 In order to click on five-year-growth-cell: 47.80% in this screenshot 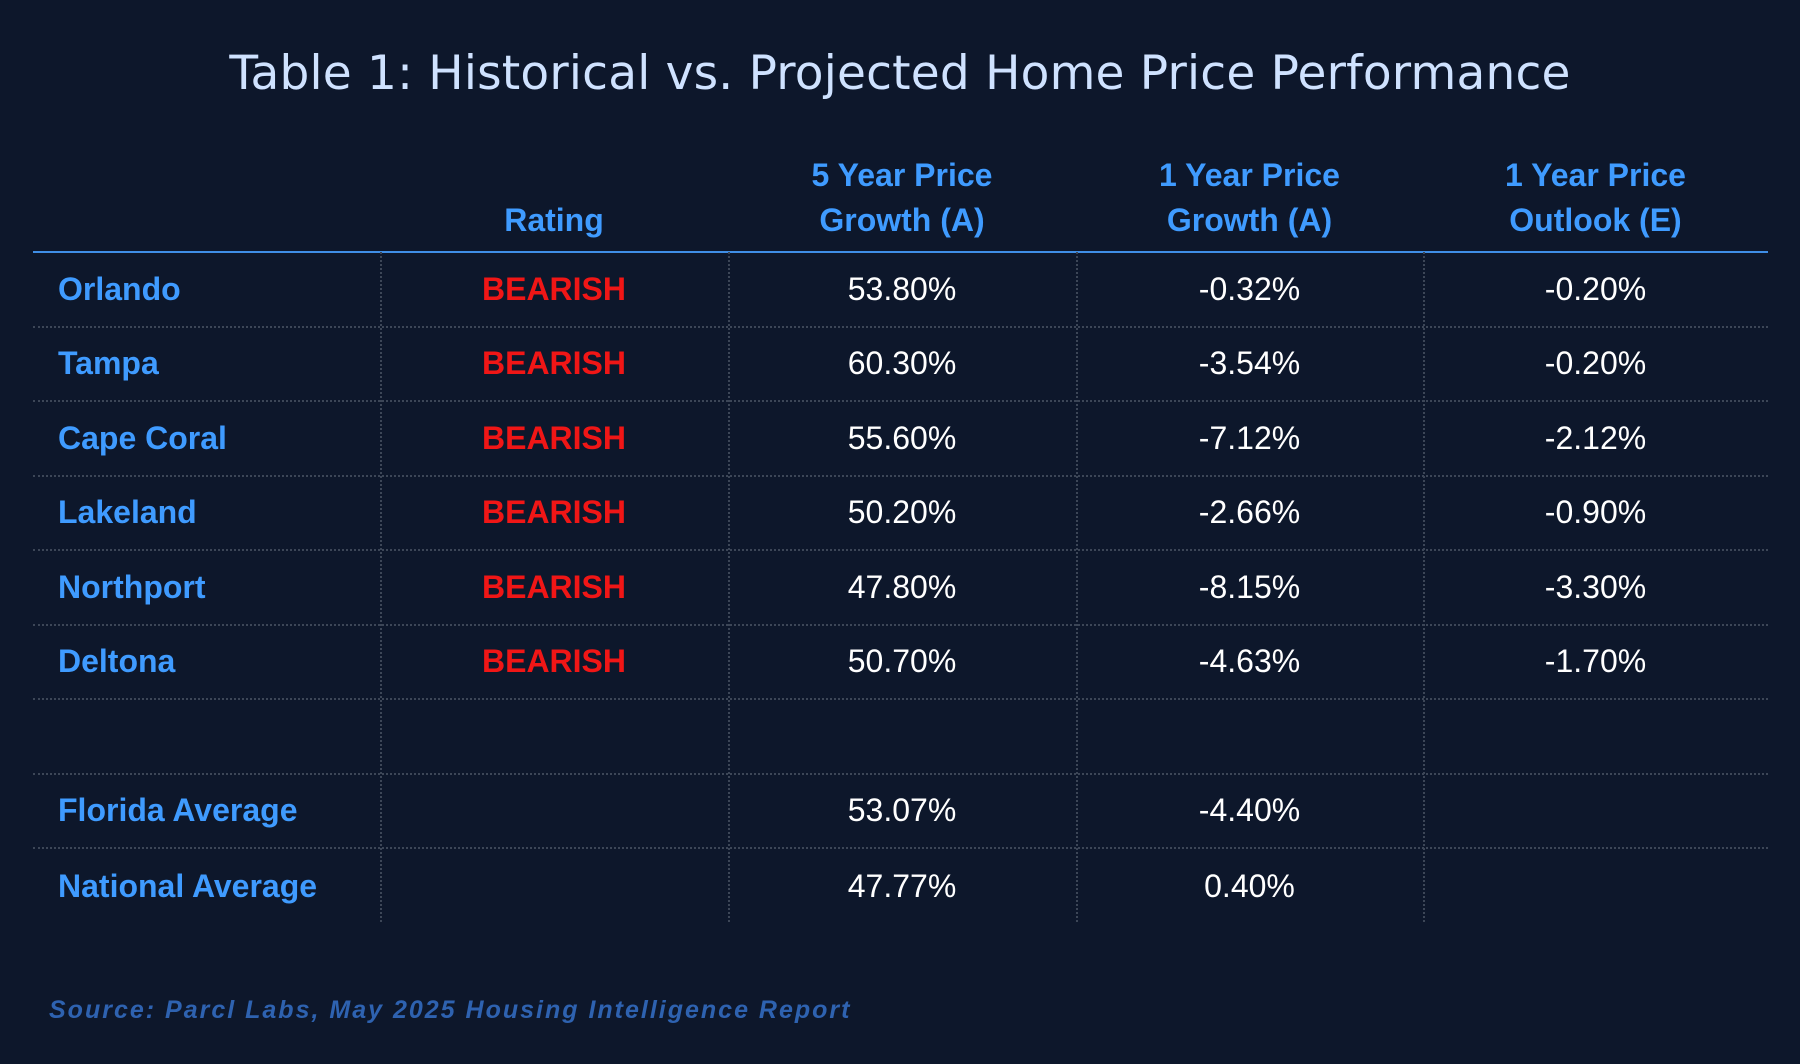, I will do `click(902, 586)`.